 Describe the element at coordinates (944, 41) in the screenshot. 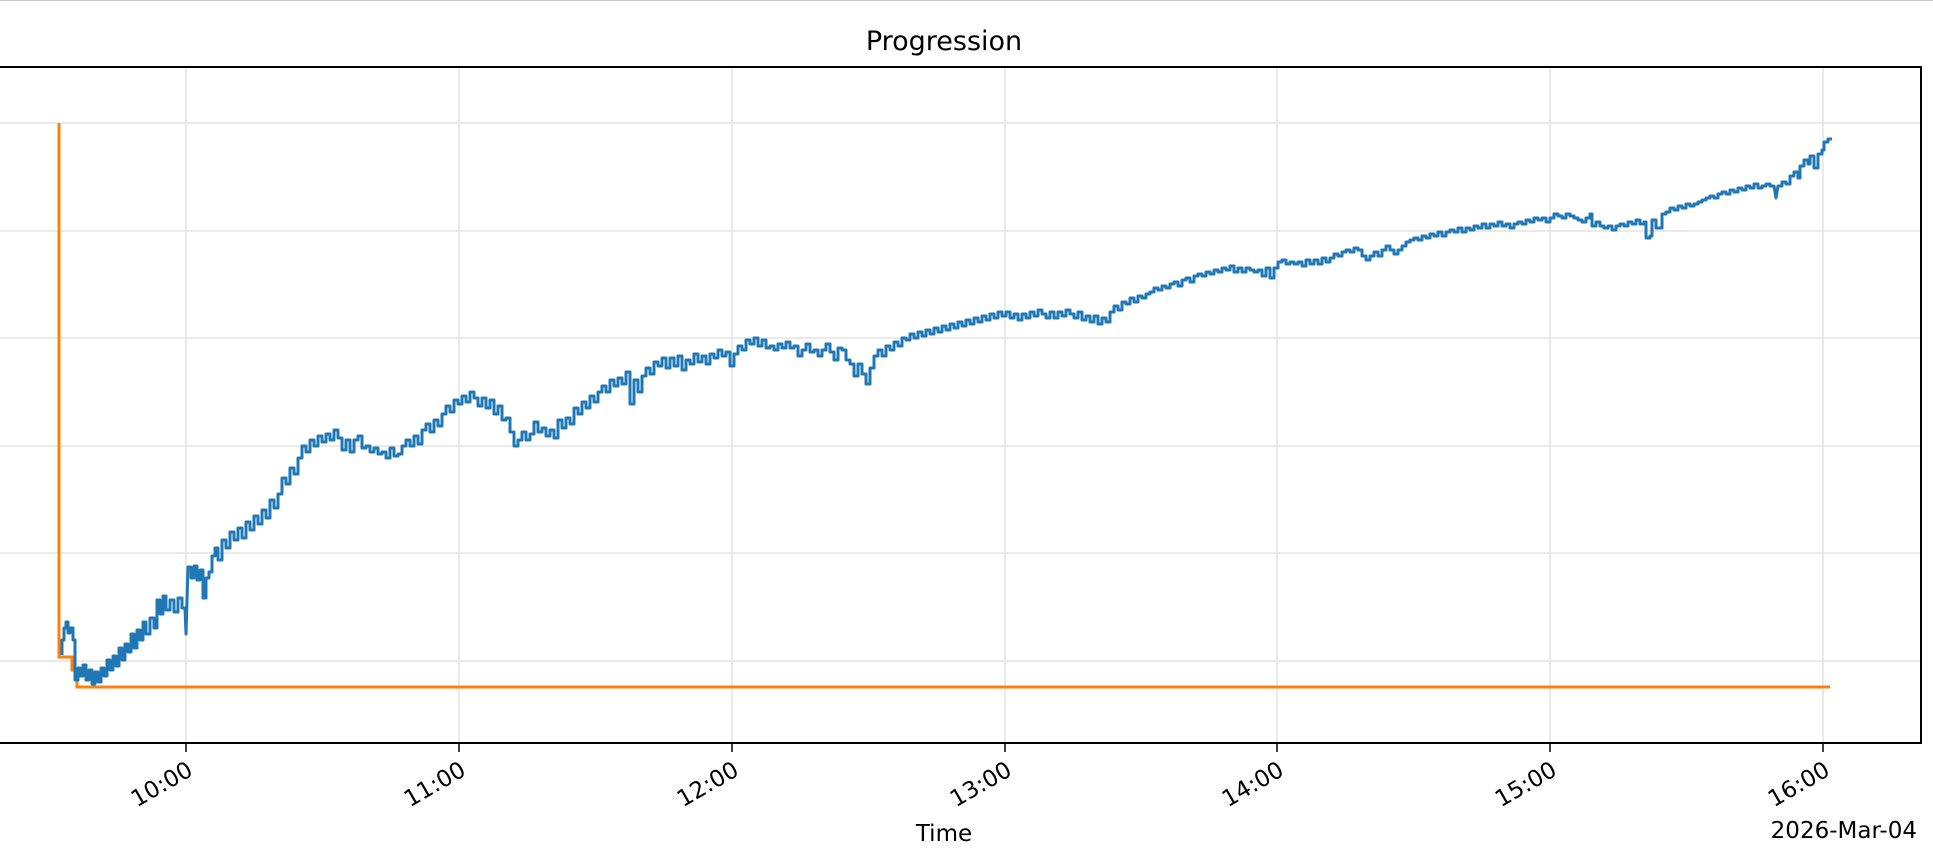

I see `chart-title: Progression` at that location.